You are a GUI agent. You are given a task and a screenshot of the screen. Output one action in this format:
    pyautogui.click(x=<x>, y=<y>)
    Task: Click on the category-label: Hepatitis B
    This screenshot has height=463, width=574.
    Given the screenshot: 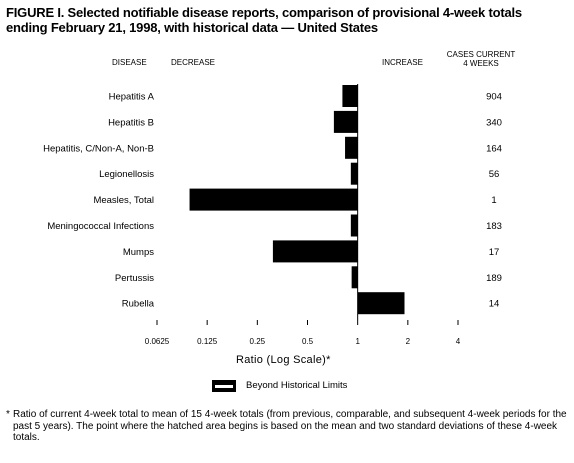 What is the action you would take?
    pyautogui.click(x=131, y=122)
    